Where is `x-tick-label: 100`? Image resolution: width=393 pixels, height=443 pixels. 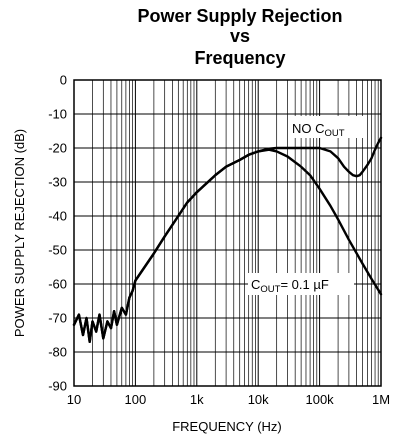
x-tick-label: 100 is located at coordinates (136, 399).